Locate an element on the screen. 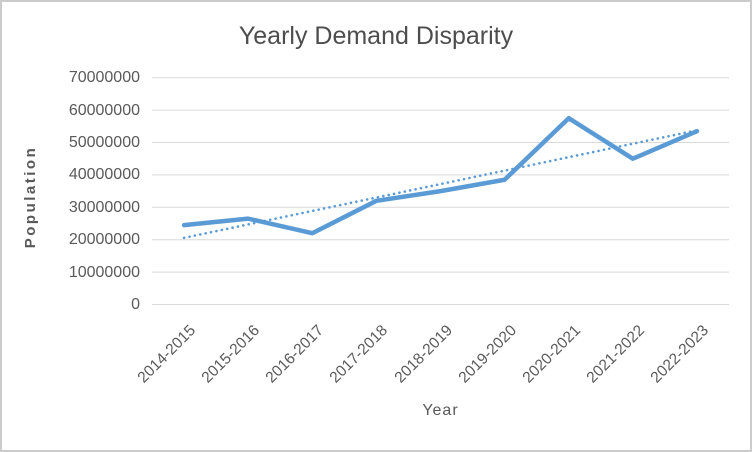 This screenshot has height=452, width=752. chart-title: Yearly Demand Disparity is located at coordinates (376, 36).